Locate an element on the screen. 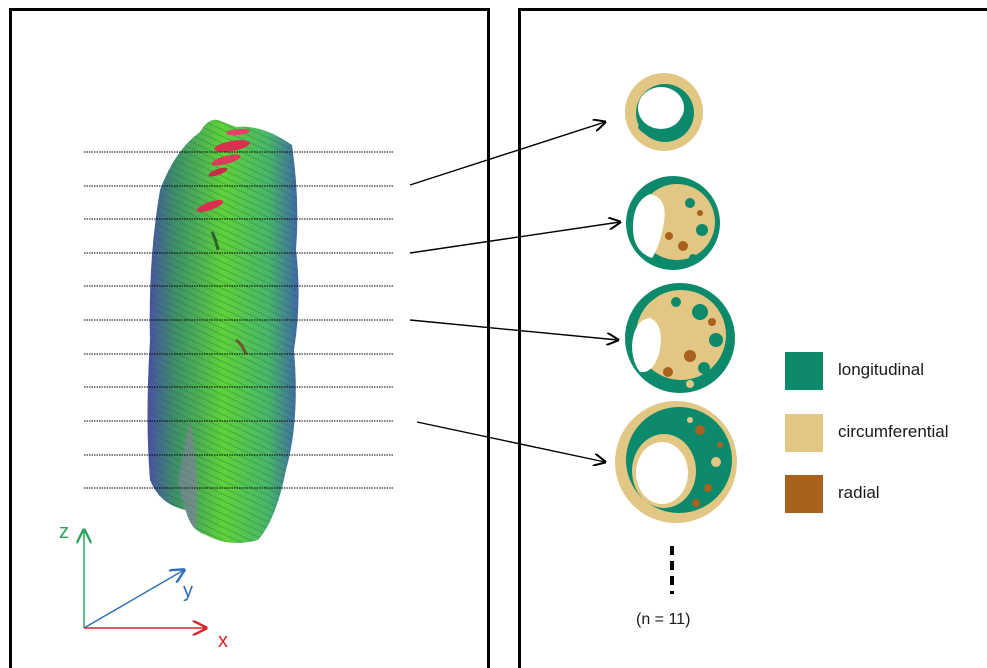 This screenshot has height=668, width=987. fiber-tract-volume is located at coordinates (223, 331).